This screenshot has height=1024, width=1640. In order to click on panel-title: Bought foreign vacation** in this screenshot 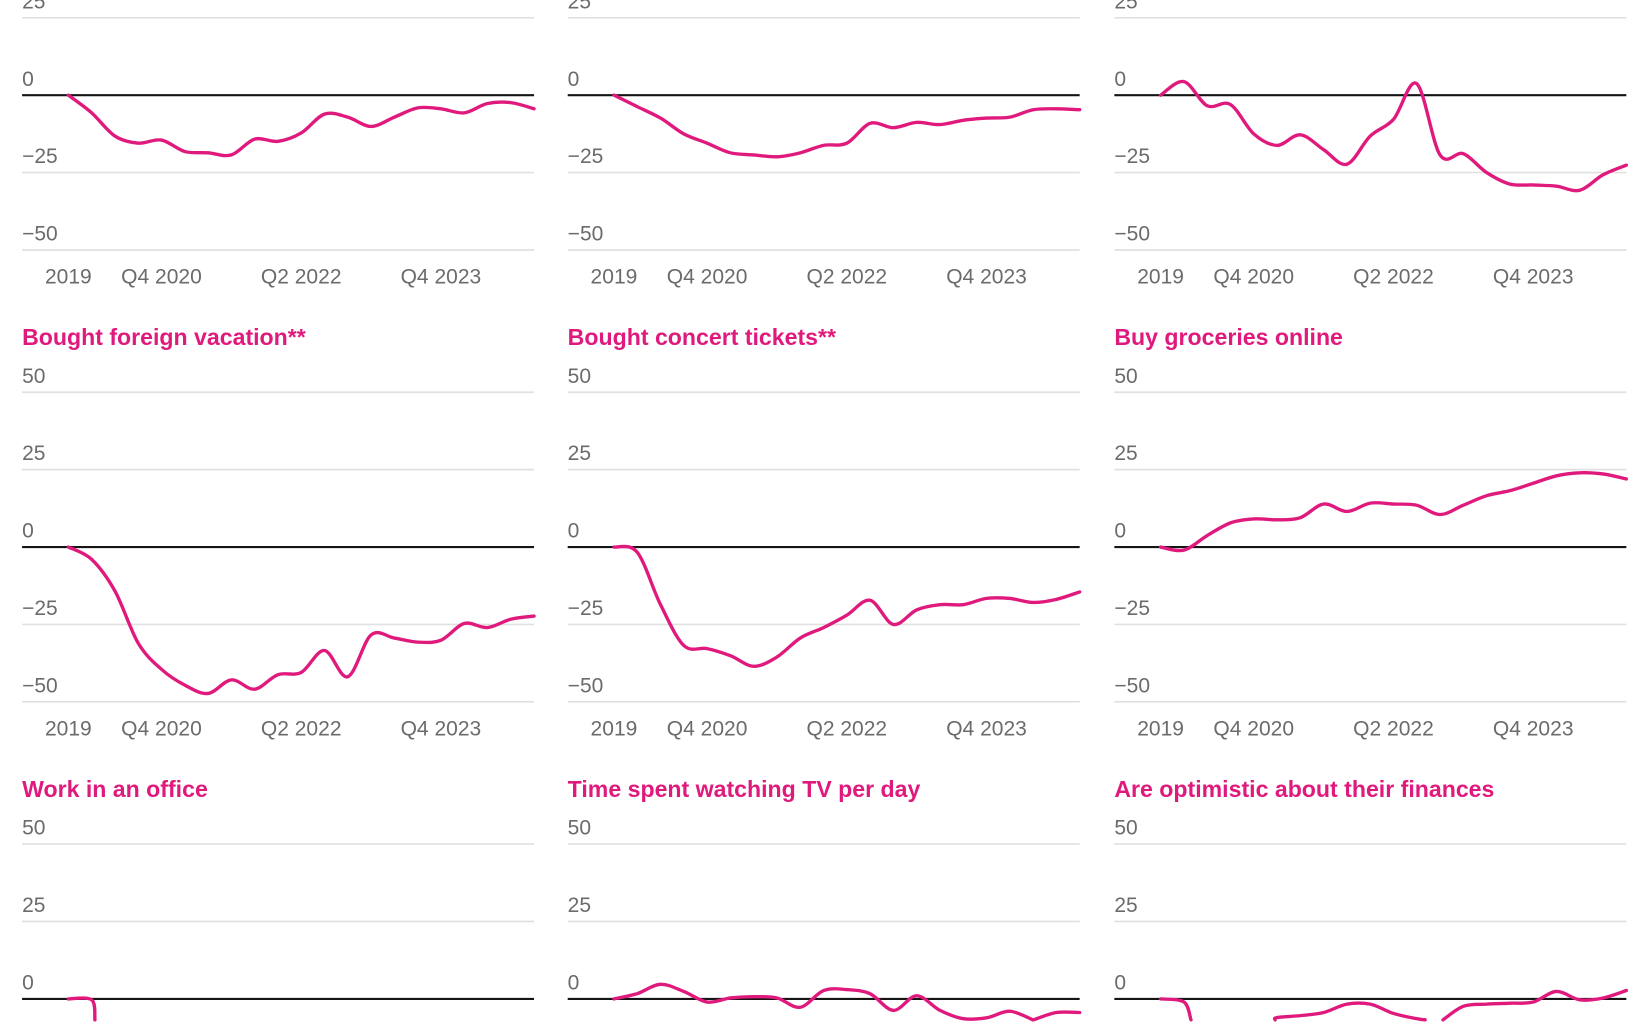, I will do `click(164, 337)`.